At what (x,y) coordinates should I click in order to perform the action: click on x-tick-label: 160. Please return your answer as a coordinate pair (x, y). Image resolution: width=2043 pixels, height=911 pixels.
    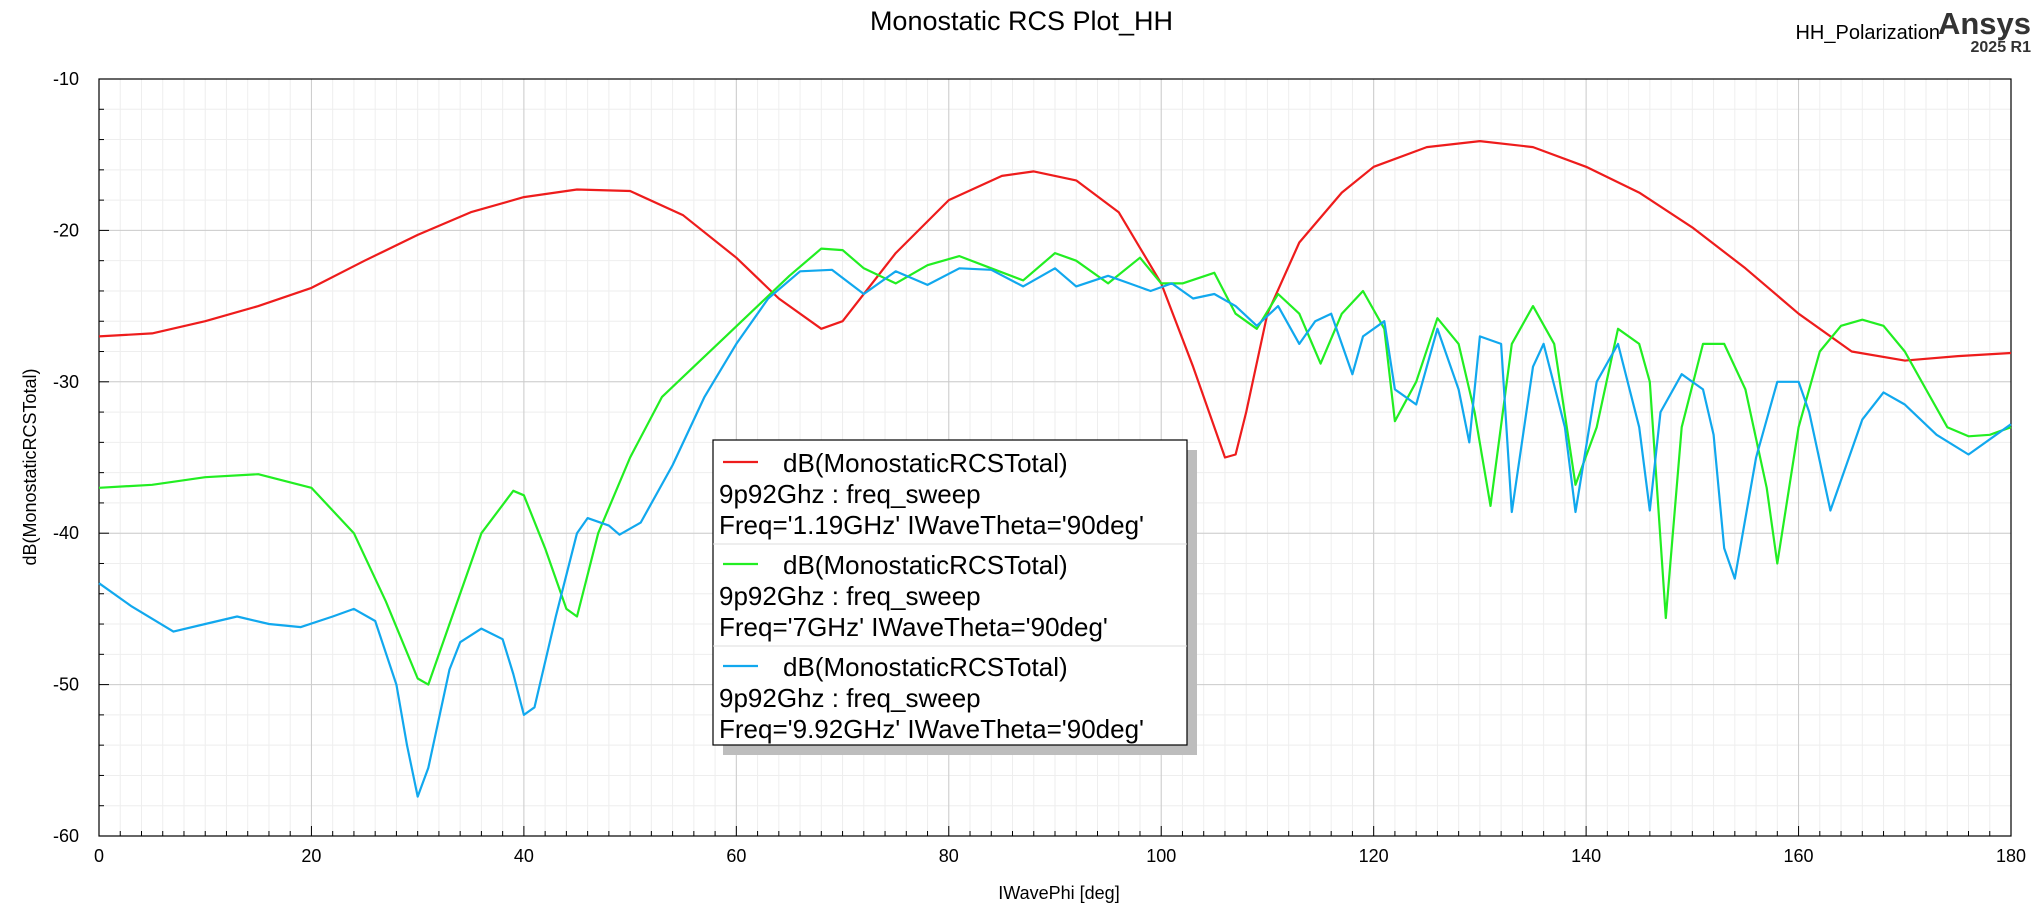
    Looking at the image, I should click on (1799, 856).